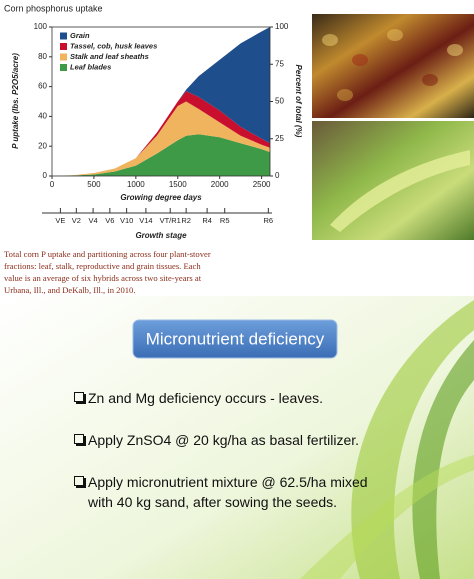  Describe the element at coordinates (90, 66) in the screenshot. I see `legend-label: Leaf blades` at that location.